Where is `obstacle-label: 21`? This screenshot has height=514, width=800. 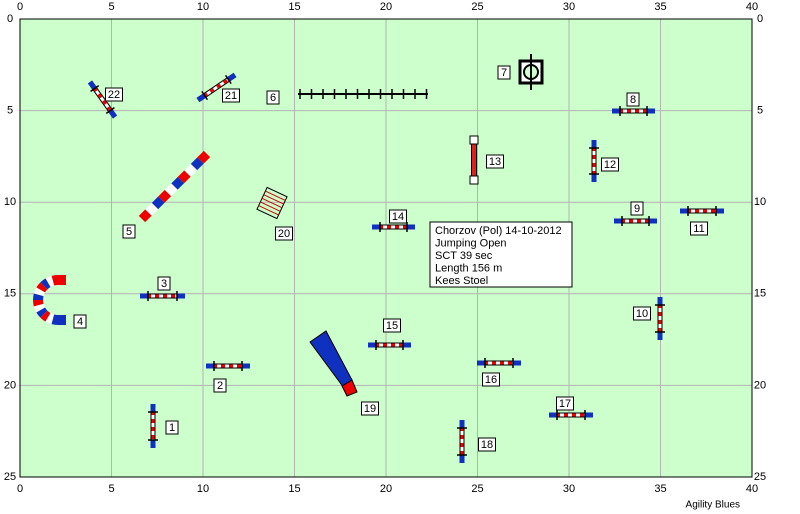
obstacle-label: 21 is located at coordinates (231, 96).